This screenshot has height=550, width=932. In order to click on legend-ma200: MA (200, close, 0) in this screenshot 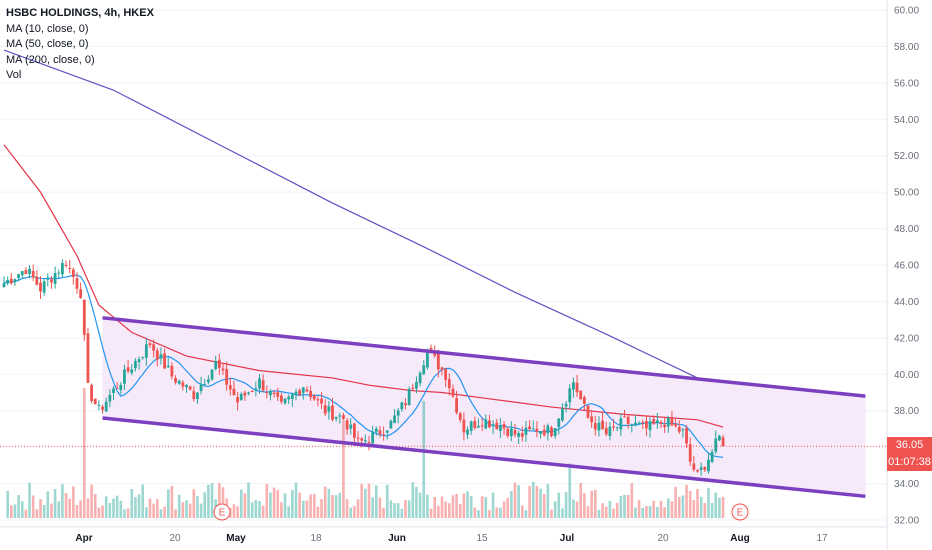, I will do `click(50, 59)`.